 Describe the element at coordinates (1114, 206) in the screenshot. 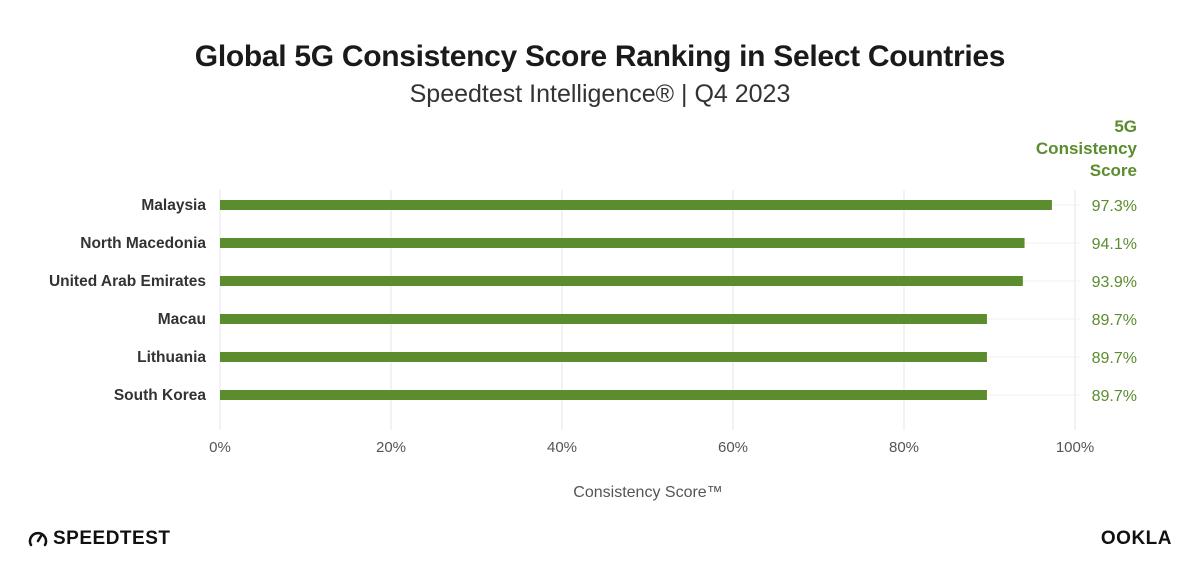

I see `value-label: 97.3%` at that location.